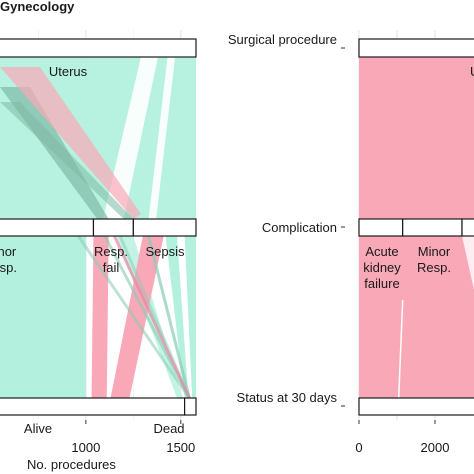 Image resolution: width=474 pixels, height=474 pixels. I want to click on right-x-axis: 0 2000, so click(402, 437).